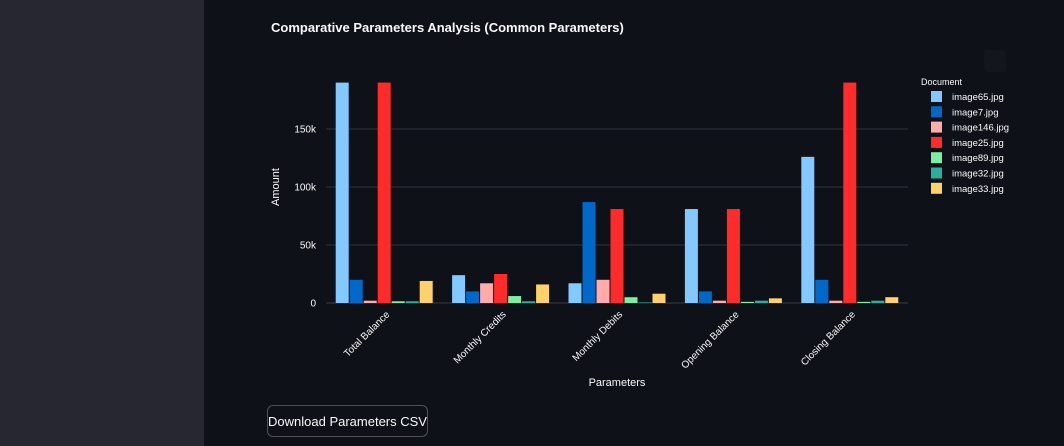 The image size is (1064, 446). What do you see at coordinates (617, 383) in the screenshot?
I see `x-axis-title: Parameters` at bounding box center [617, 383].